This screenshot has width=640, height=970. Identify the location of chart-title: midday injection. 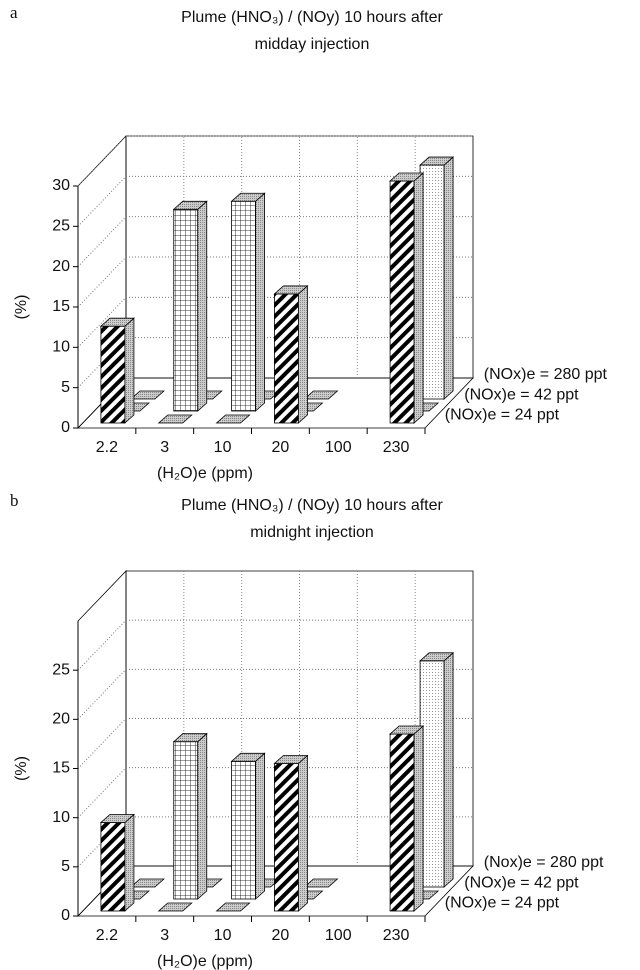
(312, 44).